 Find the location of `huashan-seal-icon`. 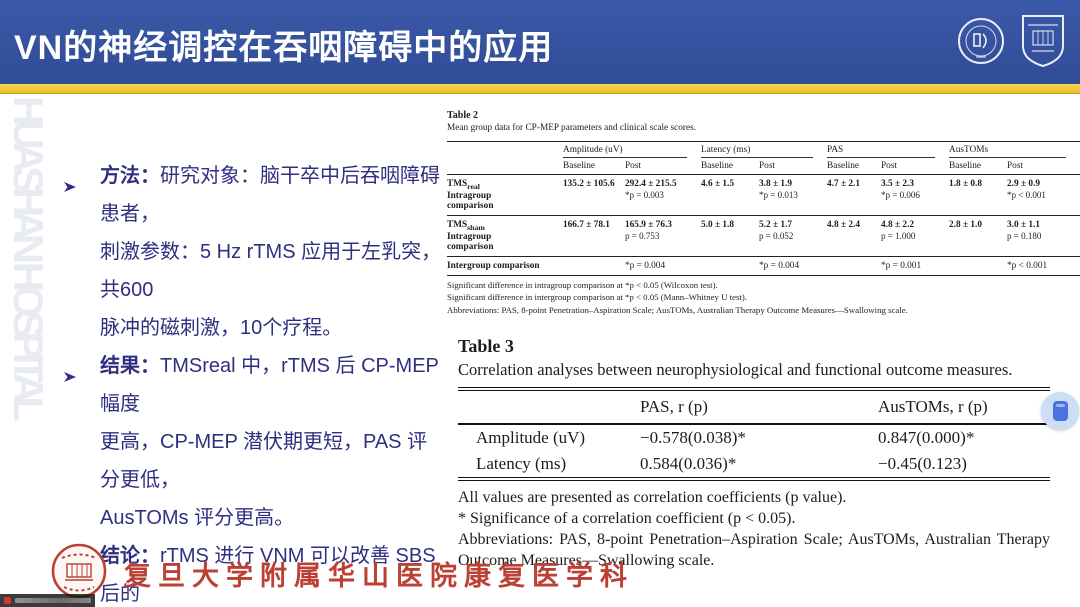

huashan-seal-icon is located at coordinates (79, 573).